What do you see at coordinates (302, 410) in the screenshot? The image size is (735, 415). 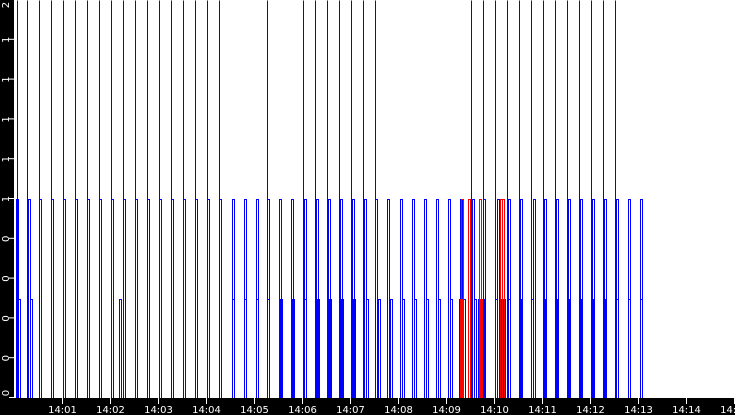 I see `x-tick-label: 14:06` at bounding box center [302, 410].